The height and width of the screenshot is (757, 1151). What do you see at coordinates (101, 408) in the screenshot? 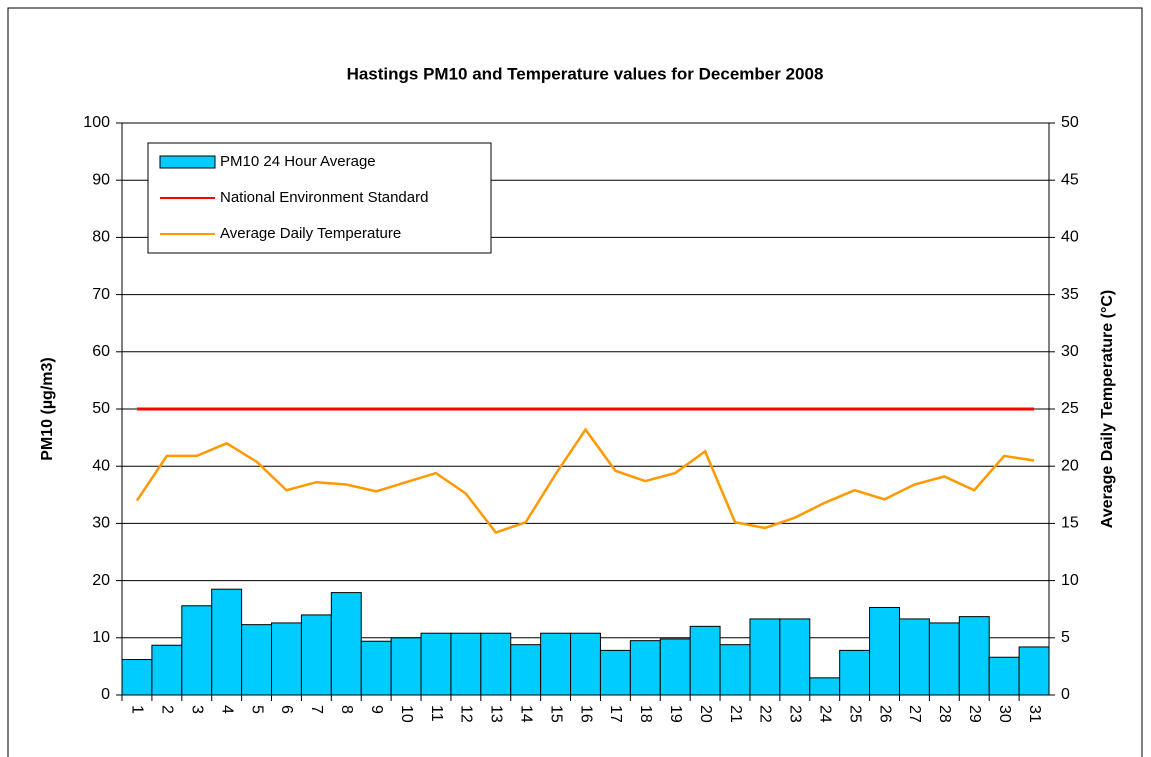
I see `y-tick-label: 50` at bounding box center [101, 408].